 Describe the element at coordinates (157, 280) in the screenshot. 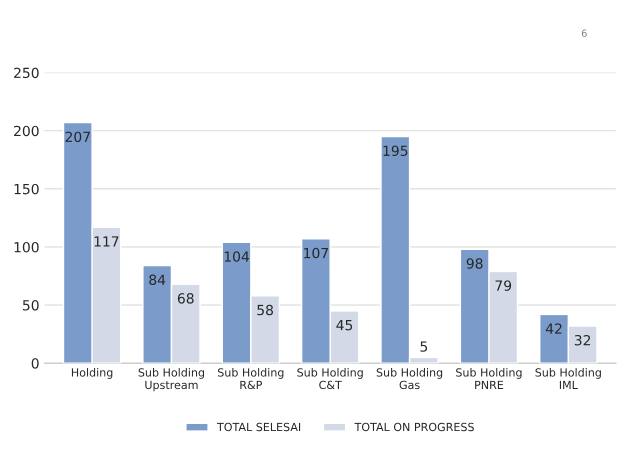

I see `data-label: 84` at that location.